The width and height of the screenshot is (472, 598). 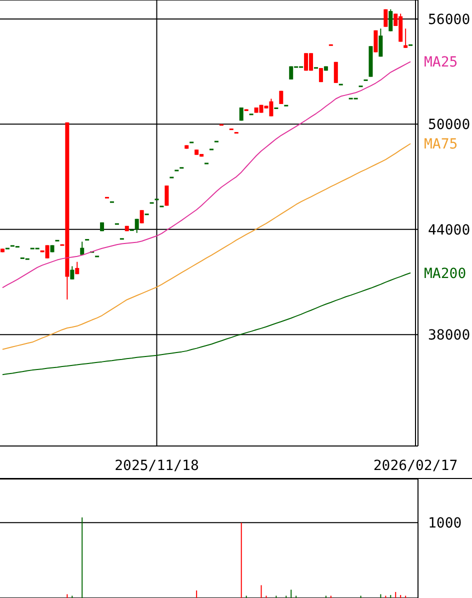 What do you see at coordinates (445, 524) in the screenshot?
I see `y-tick-label: 1000` at bounding box center [445, 524].